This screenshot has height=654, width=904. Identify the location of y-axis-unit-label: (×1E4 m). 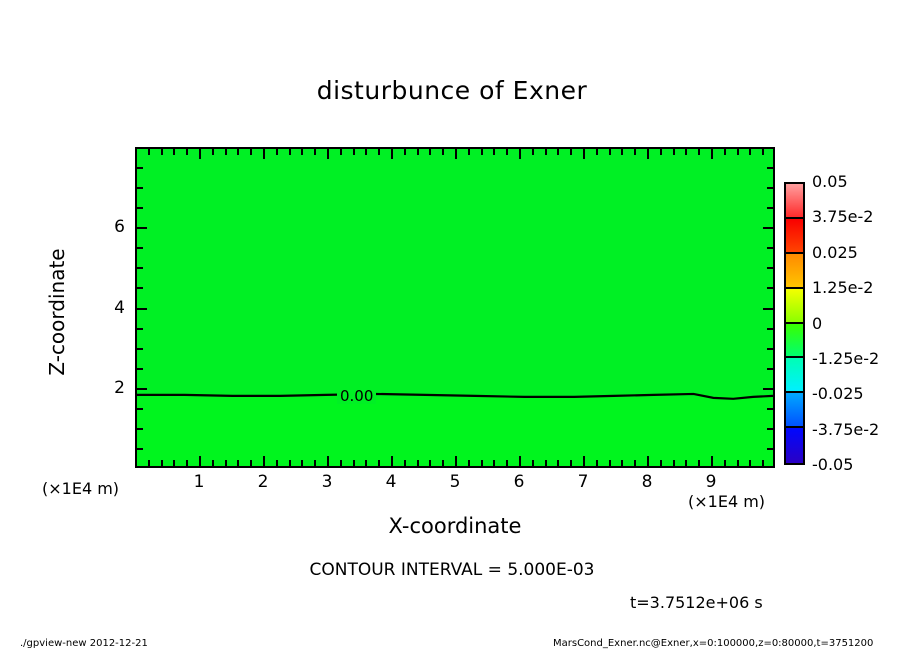
(81, 488).